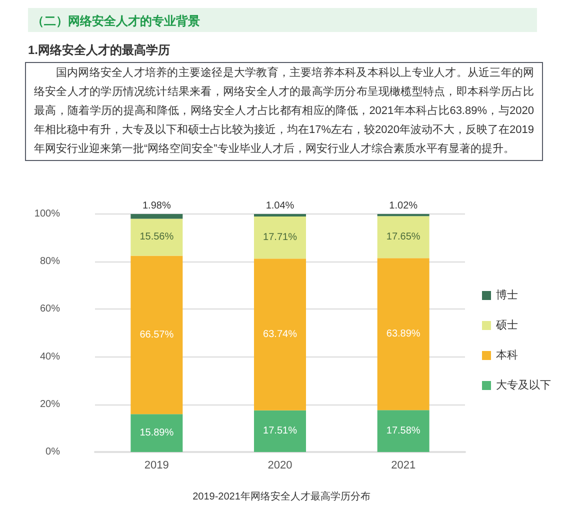 The height and width of the screenshot is (517, 563). What do you see at coordinates (156, 206) in the screenshot?
I see `data-label: 1.98%` at bounding box center [156, 206].